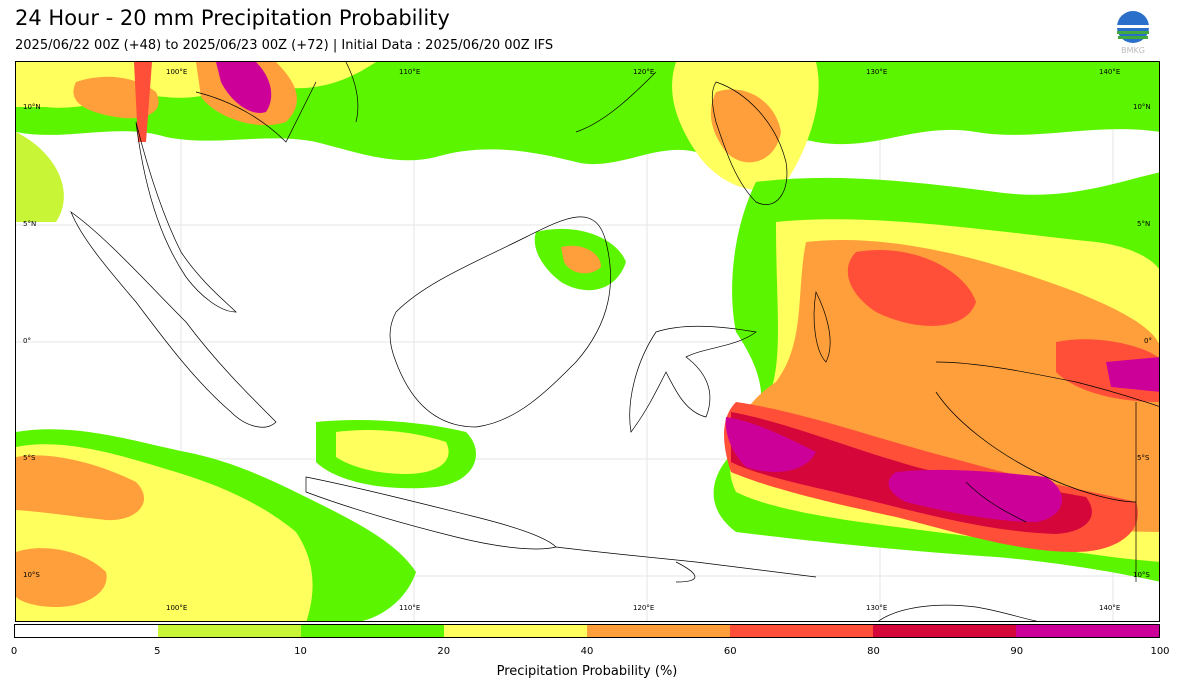  Describe the element at coordinates (300, 651) in the screenshot. I see `legend-tick-label: 10` at that location.